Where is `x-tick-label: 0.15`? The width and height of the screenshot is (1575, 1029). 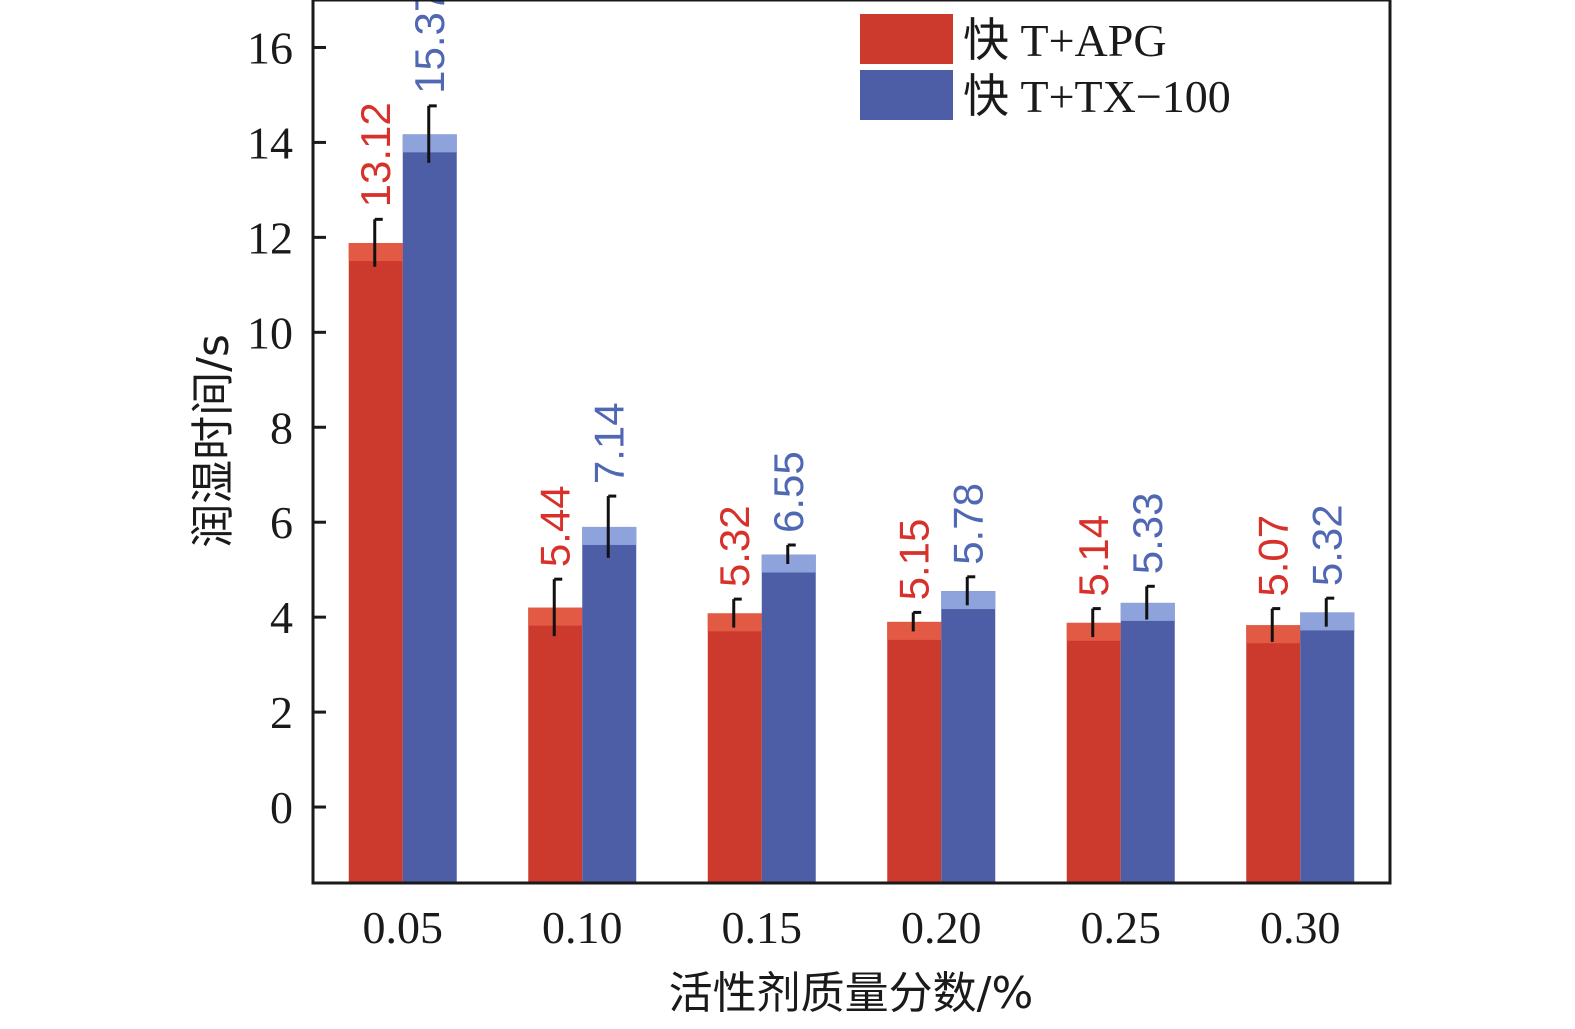
x-tick-label: 0.15 is located at coordinates (762, 927).